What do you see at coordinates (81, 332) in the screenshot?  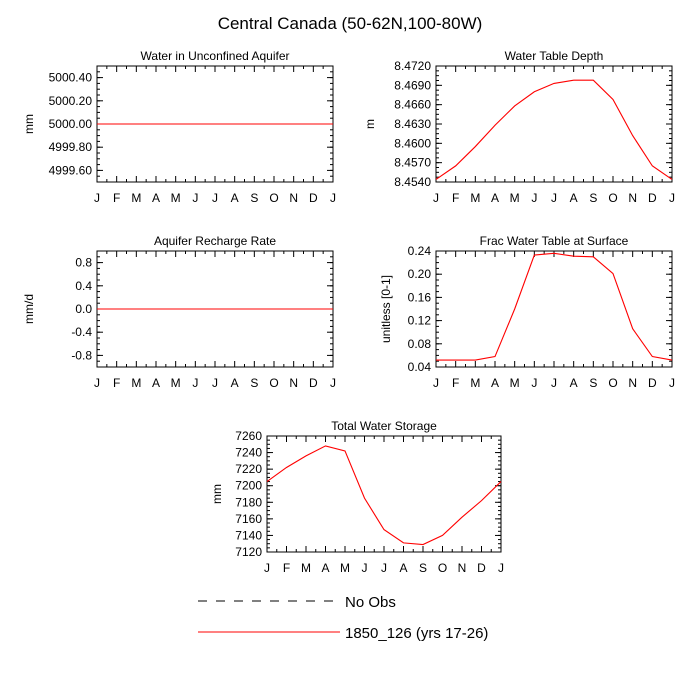 I see `y-tick-label: -0.4` at bounding box center [81, 332].